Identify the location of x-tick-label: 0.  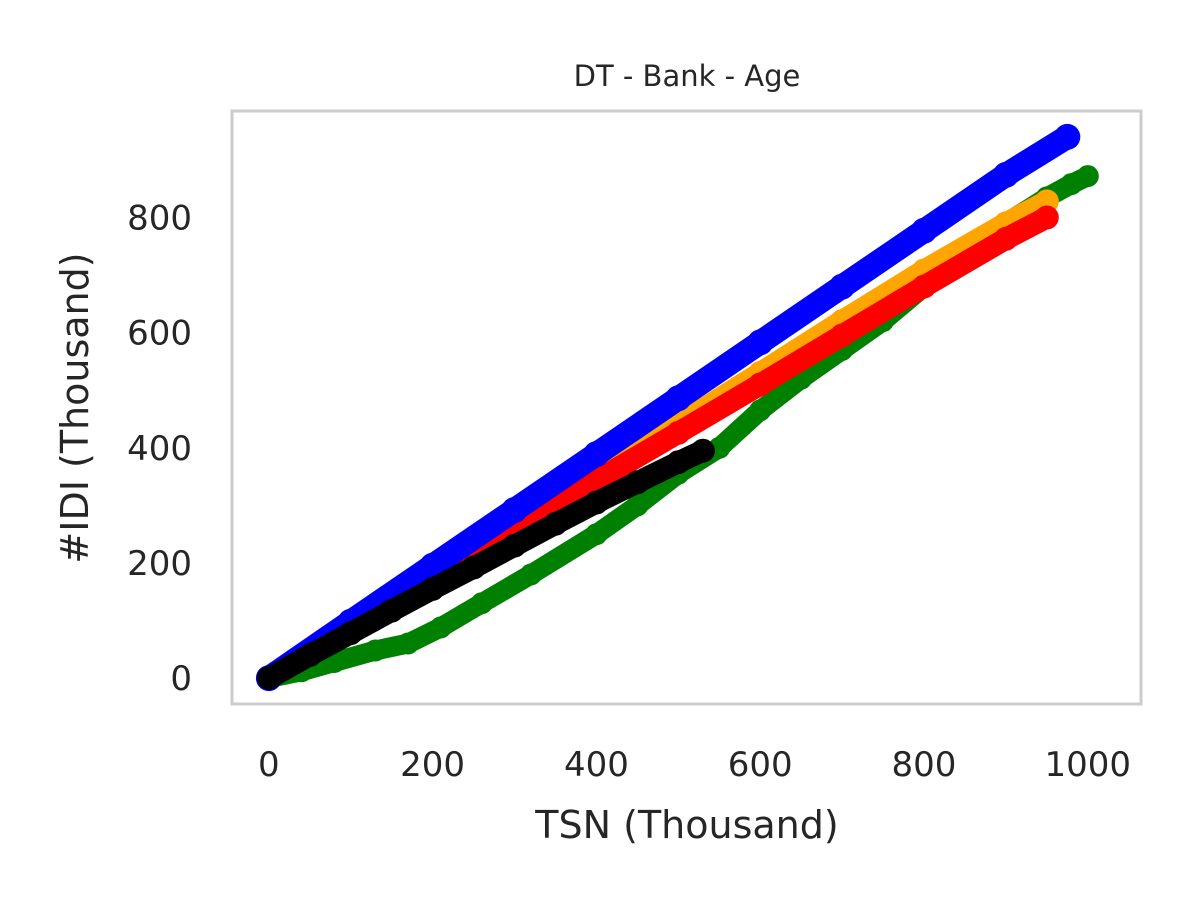
(269, 765).